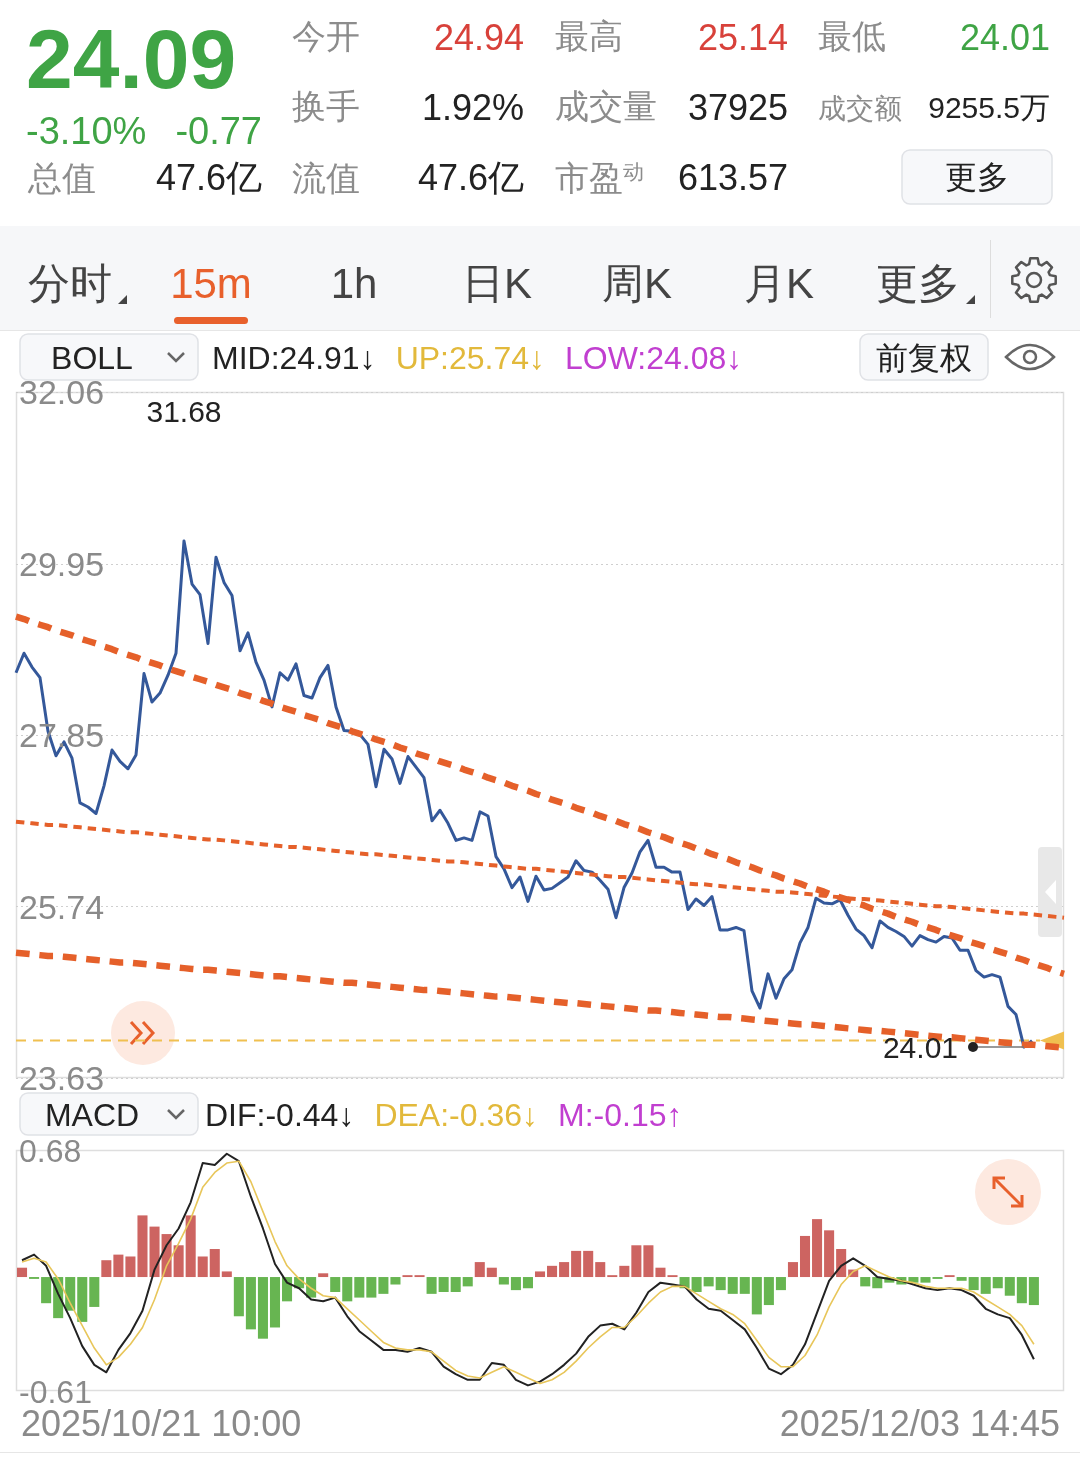  I want to click on button: 更多, so click(977, 177).